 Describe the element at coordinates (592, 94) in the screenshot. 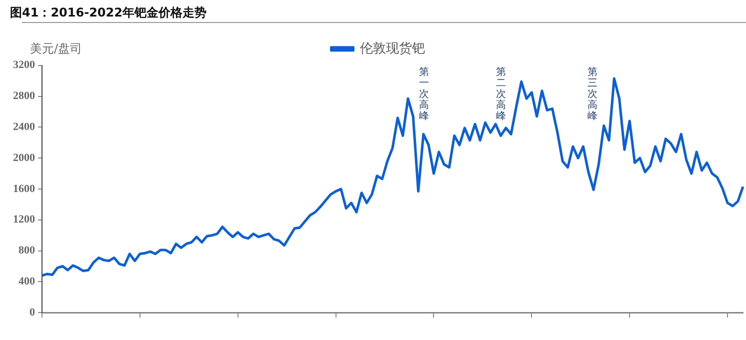

I see `annotation: 第三次高峰` at that location.